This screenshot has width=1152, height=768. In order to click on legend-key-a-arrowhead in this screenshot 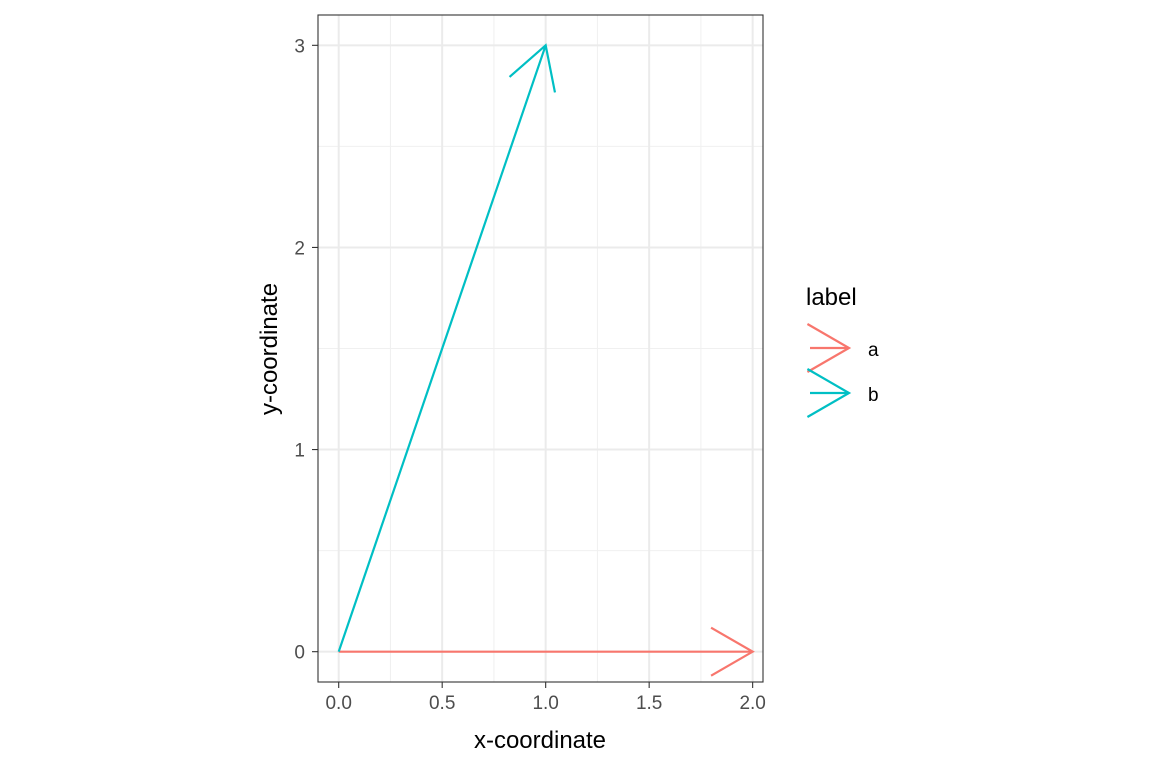, I will do `click(829, 348)`.